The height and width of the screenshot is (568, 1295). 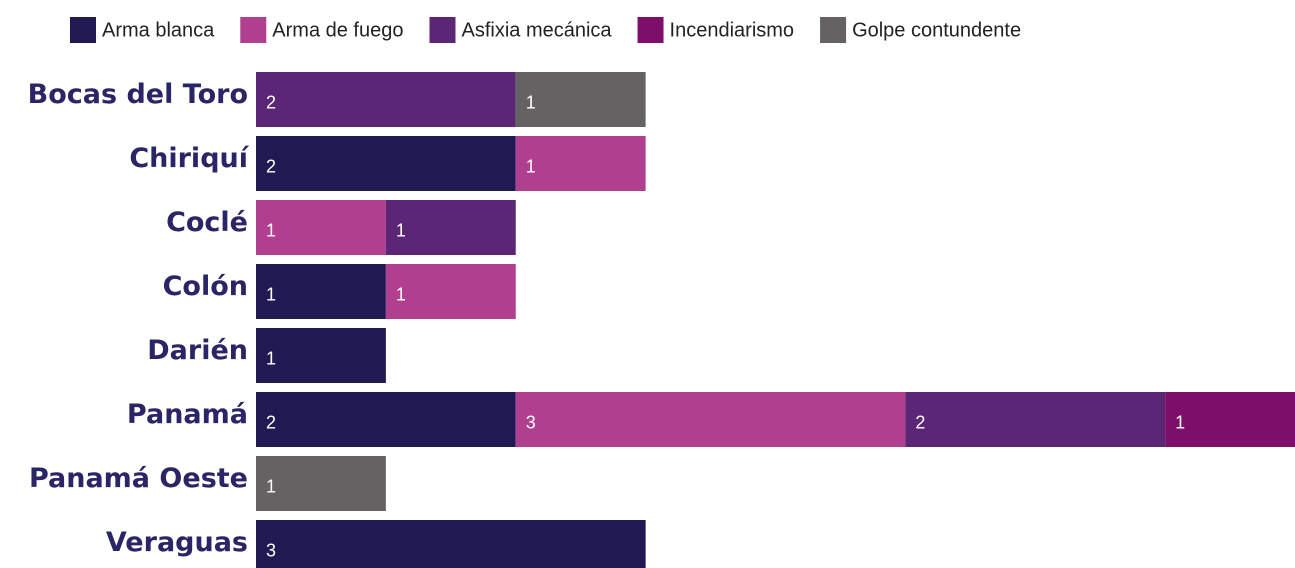 What do you see at coordinates (138, 94) in the screenshot?
I see `category-label: Bocas del Toro` at bounding box center [138, 94].